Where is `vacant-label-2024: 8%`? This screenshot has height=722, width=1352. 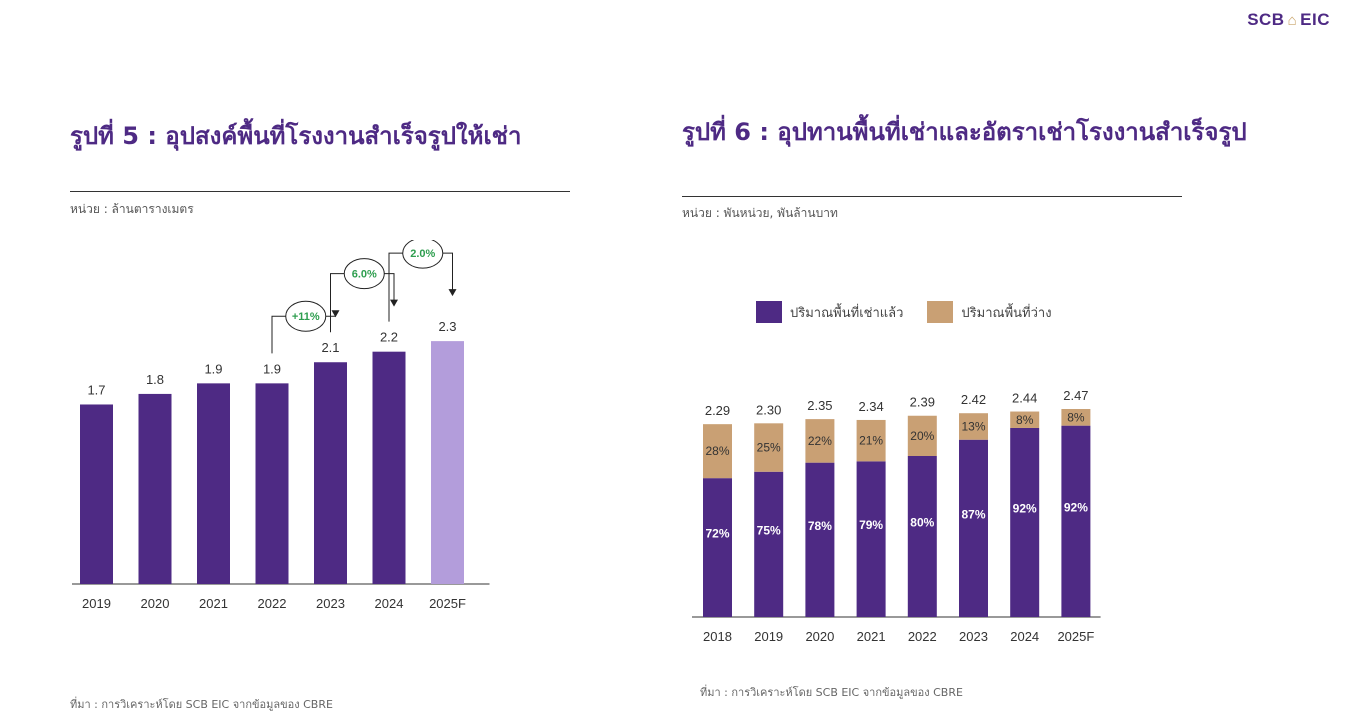 vacant-label-2024: 8% is located at coordinates (1025, 420).